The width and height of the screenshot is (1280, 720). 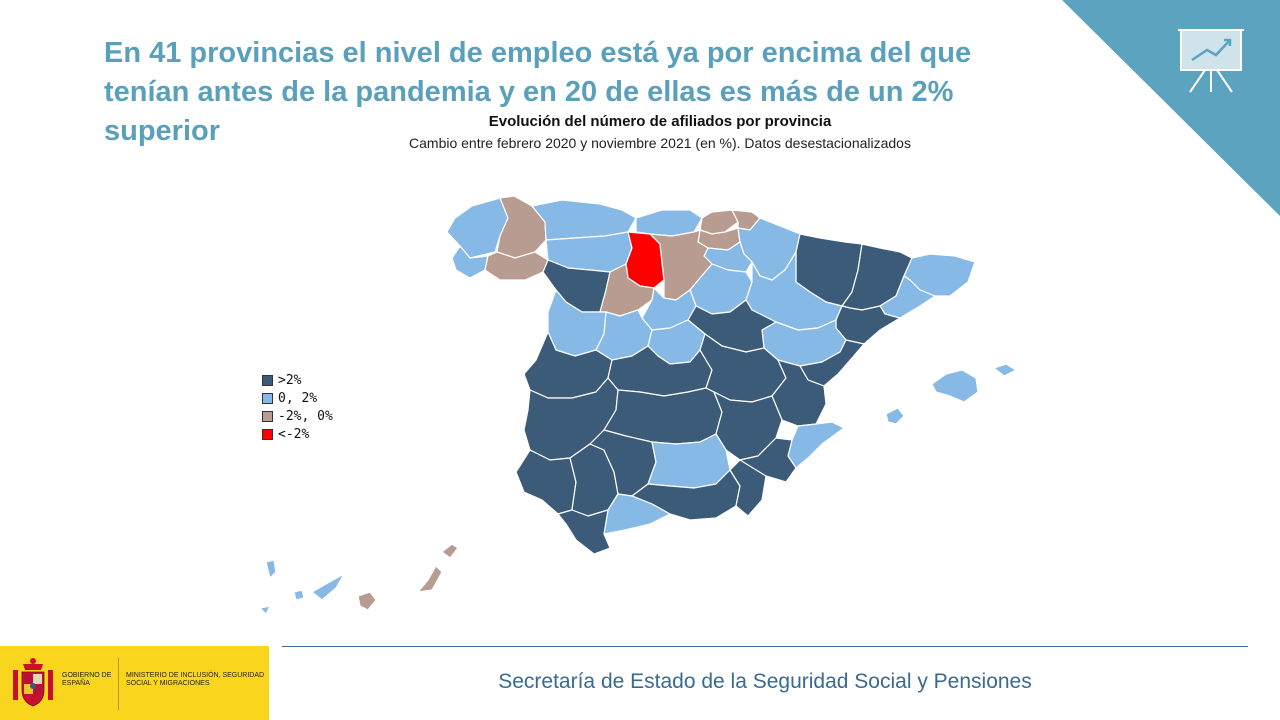 What do you see at coordinates (328, 587) in the screenshot?
I see `province-tenerife` at bounding box center [328, 587].